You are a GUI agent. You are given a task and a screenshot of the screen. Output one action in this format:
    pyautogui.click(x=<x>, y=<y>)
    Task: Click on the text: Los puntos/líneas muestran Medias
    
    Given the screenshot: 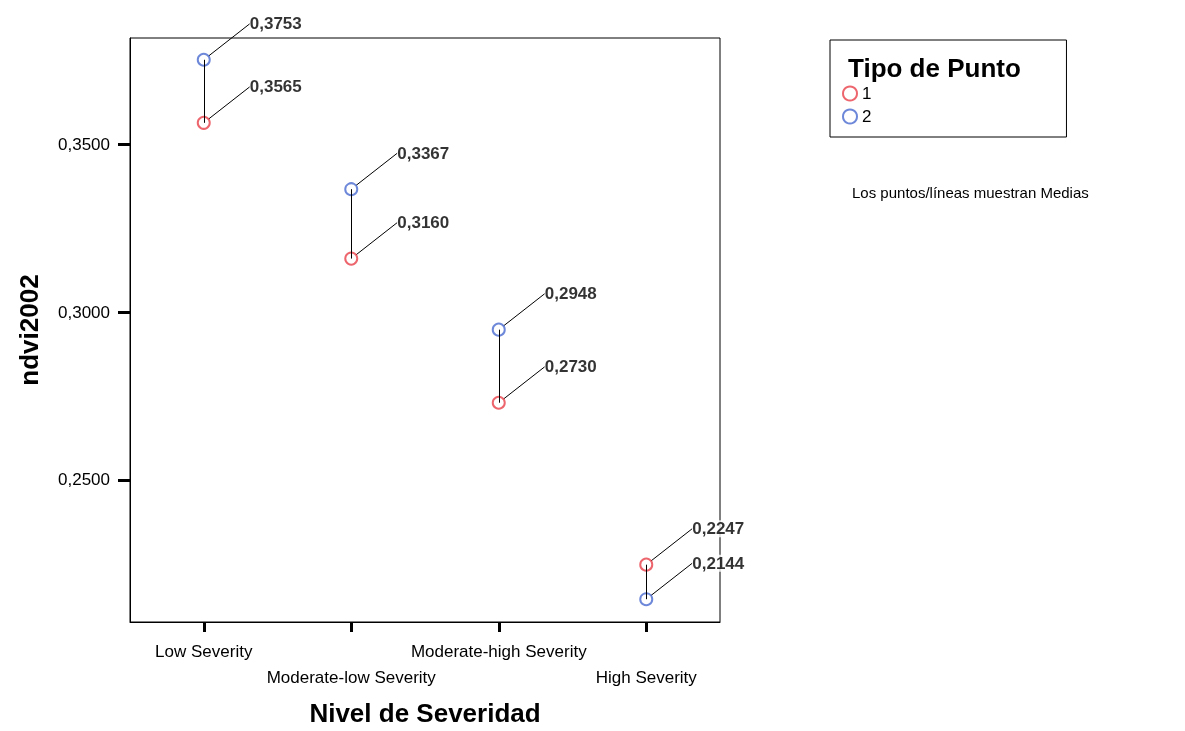 What is the action you would take?
    pyautogui.click(x=970, y=192)
    